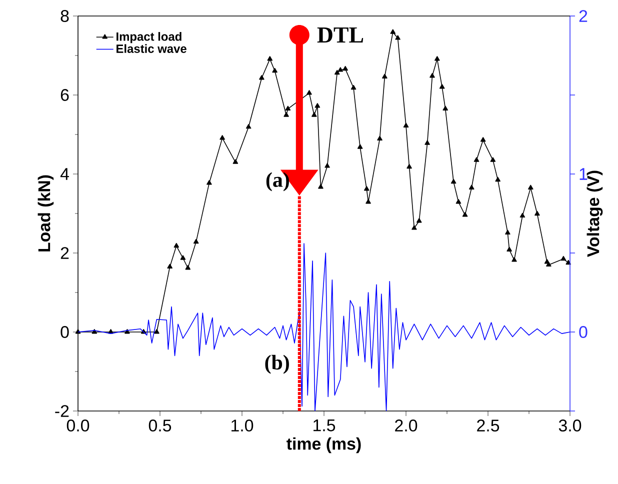 This screenshot has width=618, height=484. Describe the element at coordinates (78, 426) in the screenshot. I see `x-tick-label: 0.0` at that location.